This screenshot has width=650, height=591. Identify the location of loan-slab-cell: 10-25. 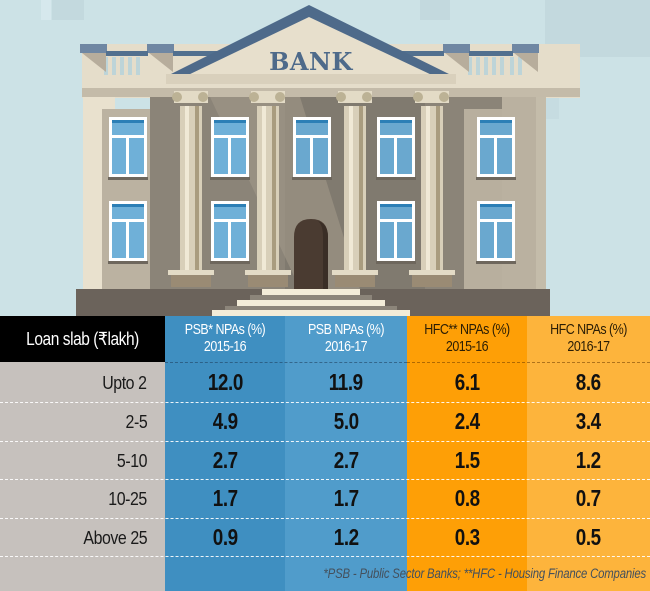
(127, 498).